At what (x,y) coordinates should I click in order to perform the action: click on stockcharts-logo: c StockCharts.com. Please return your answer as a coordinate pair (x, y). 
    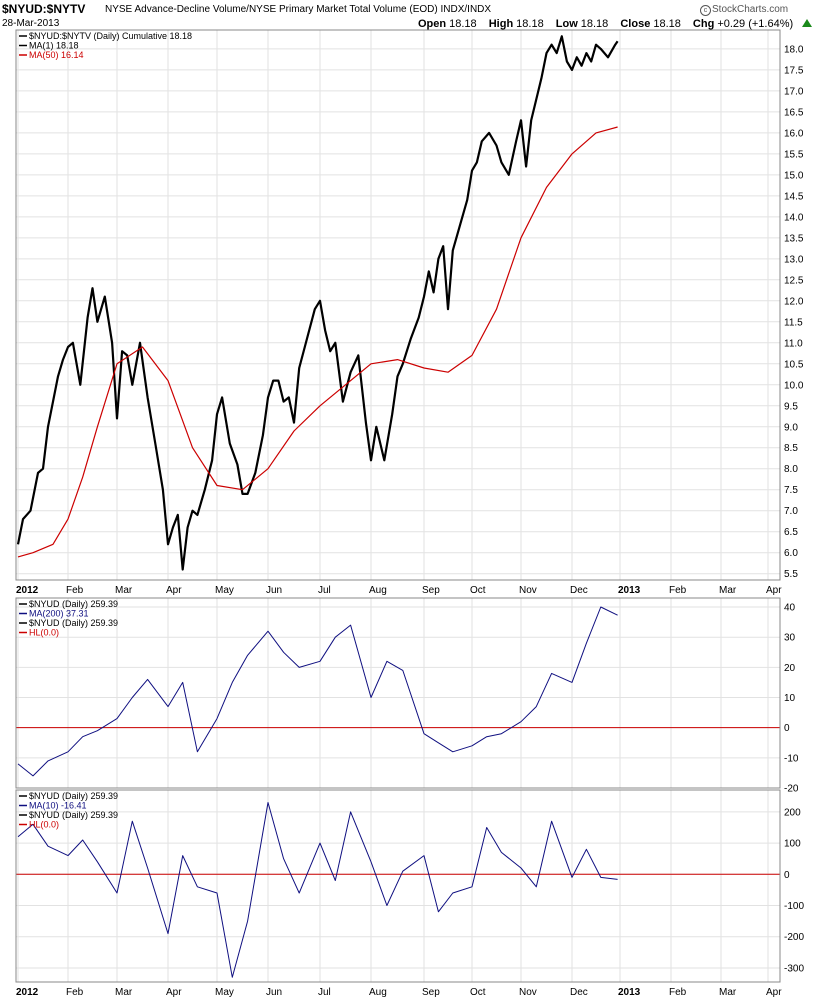
    Looking at the image, I should click on (744, 10).